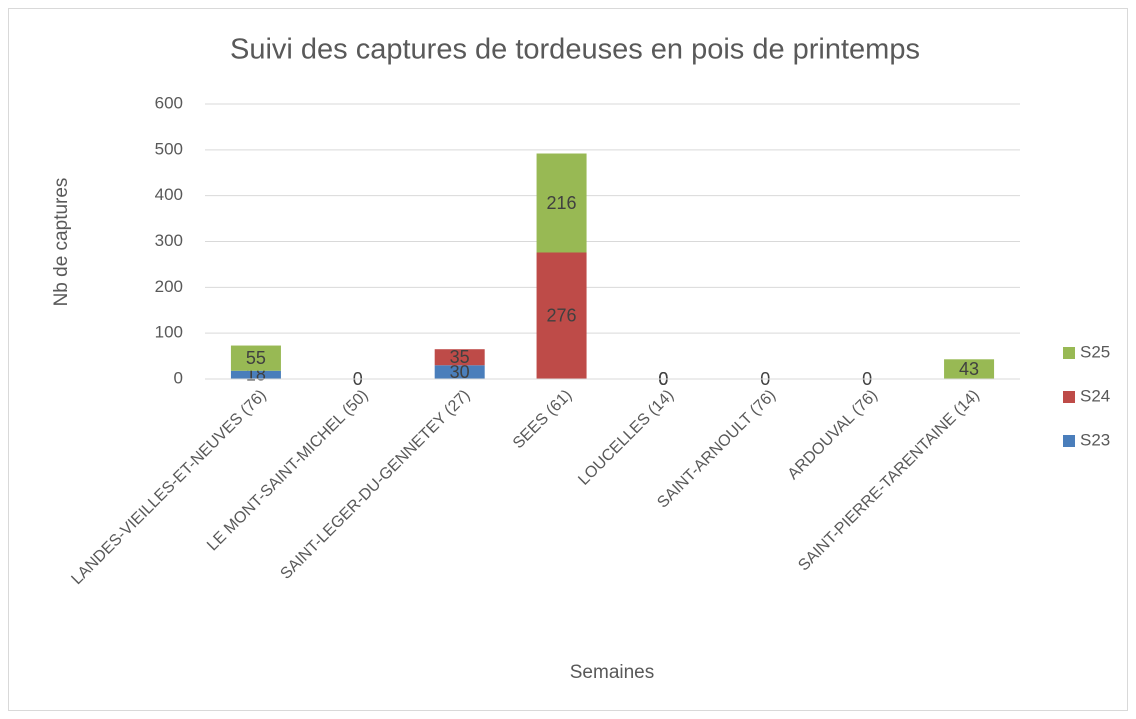 This screenshot has height=719, width=1136. What do you see at coordinates (1095, 351) in the screenshot?
I see `legend-label: S25` at bounding box center [1095, 351].